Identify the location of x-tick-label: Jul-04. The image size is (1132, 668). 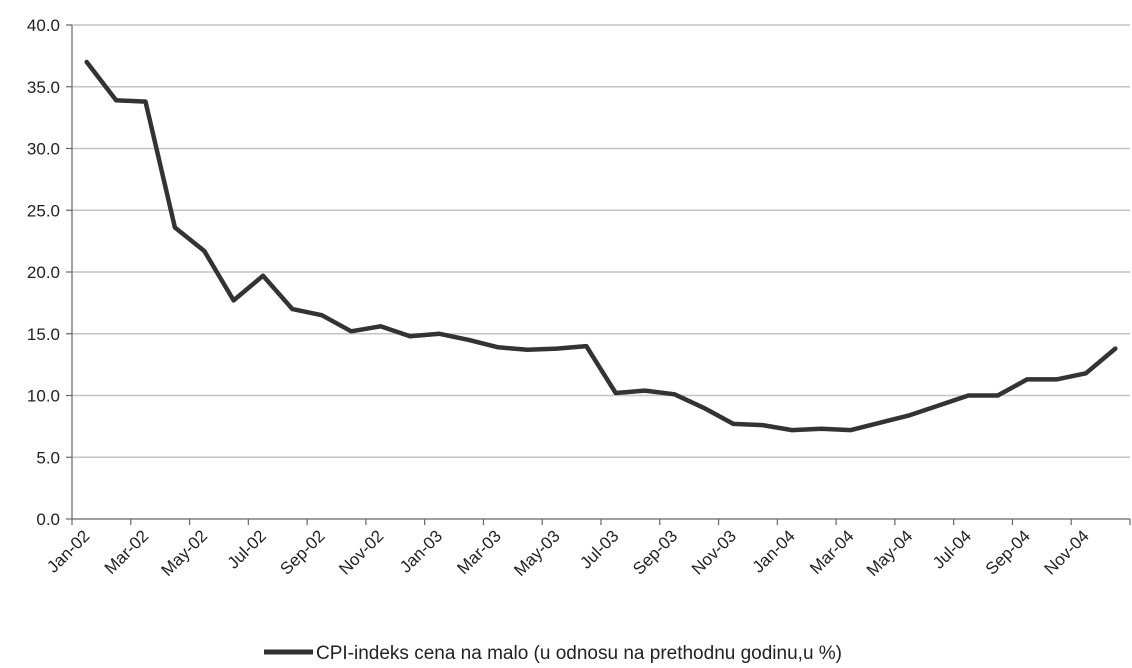
(952, 549).